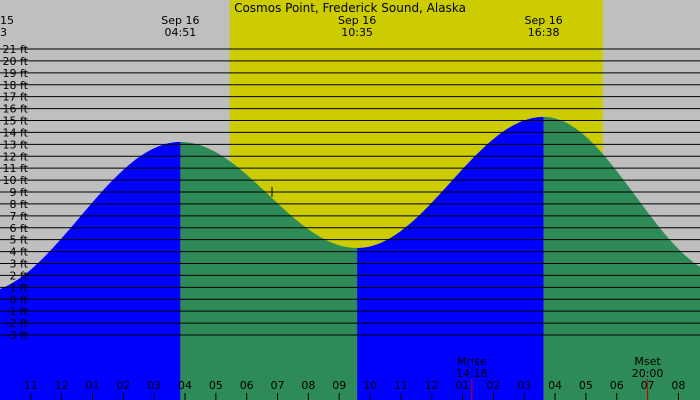  I want to click on x-tick-label: 07, so click(278, 385).